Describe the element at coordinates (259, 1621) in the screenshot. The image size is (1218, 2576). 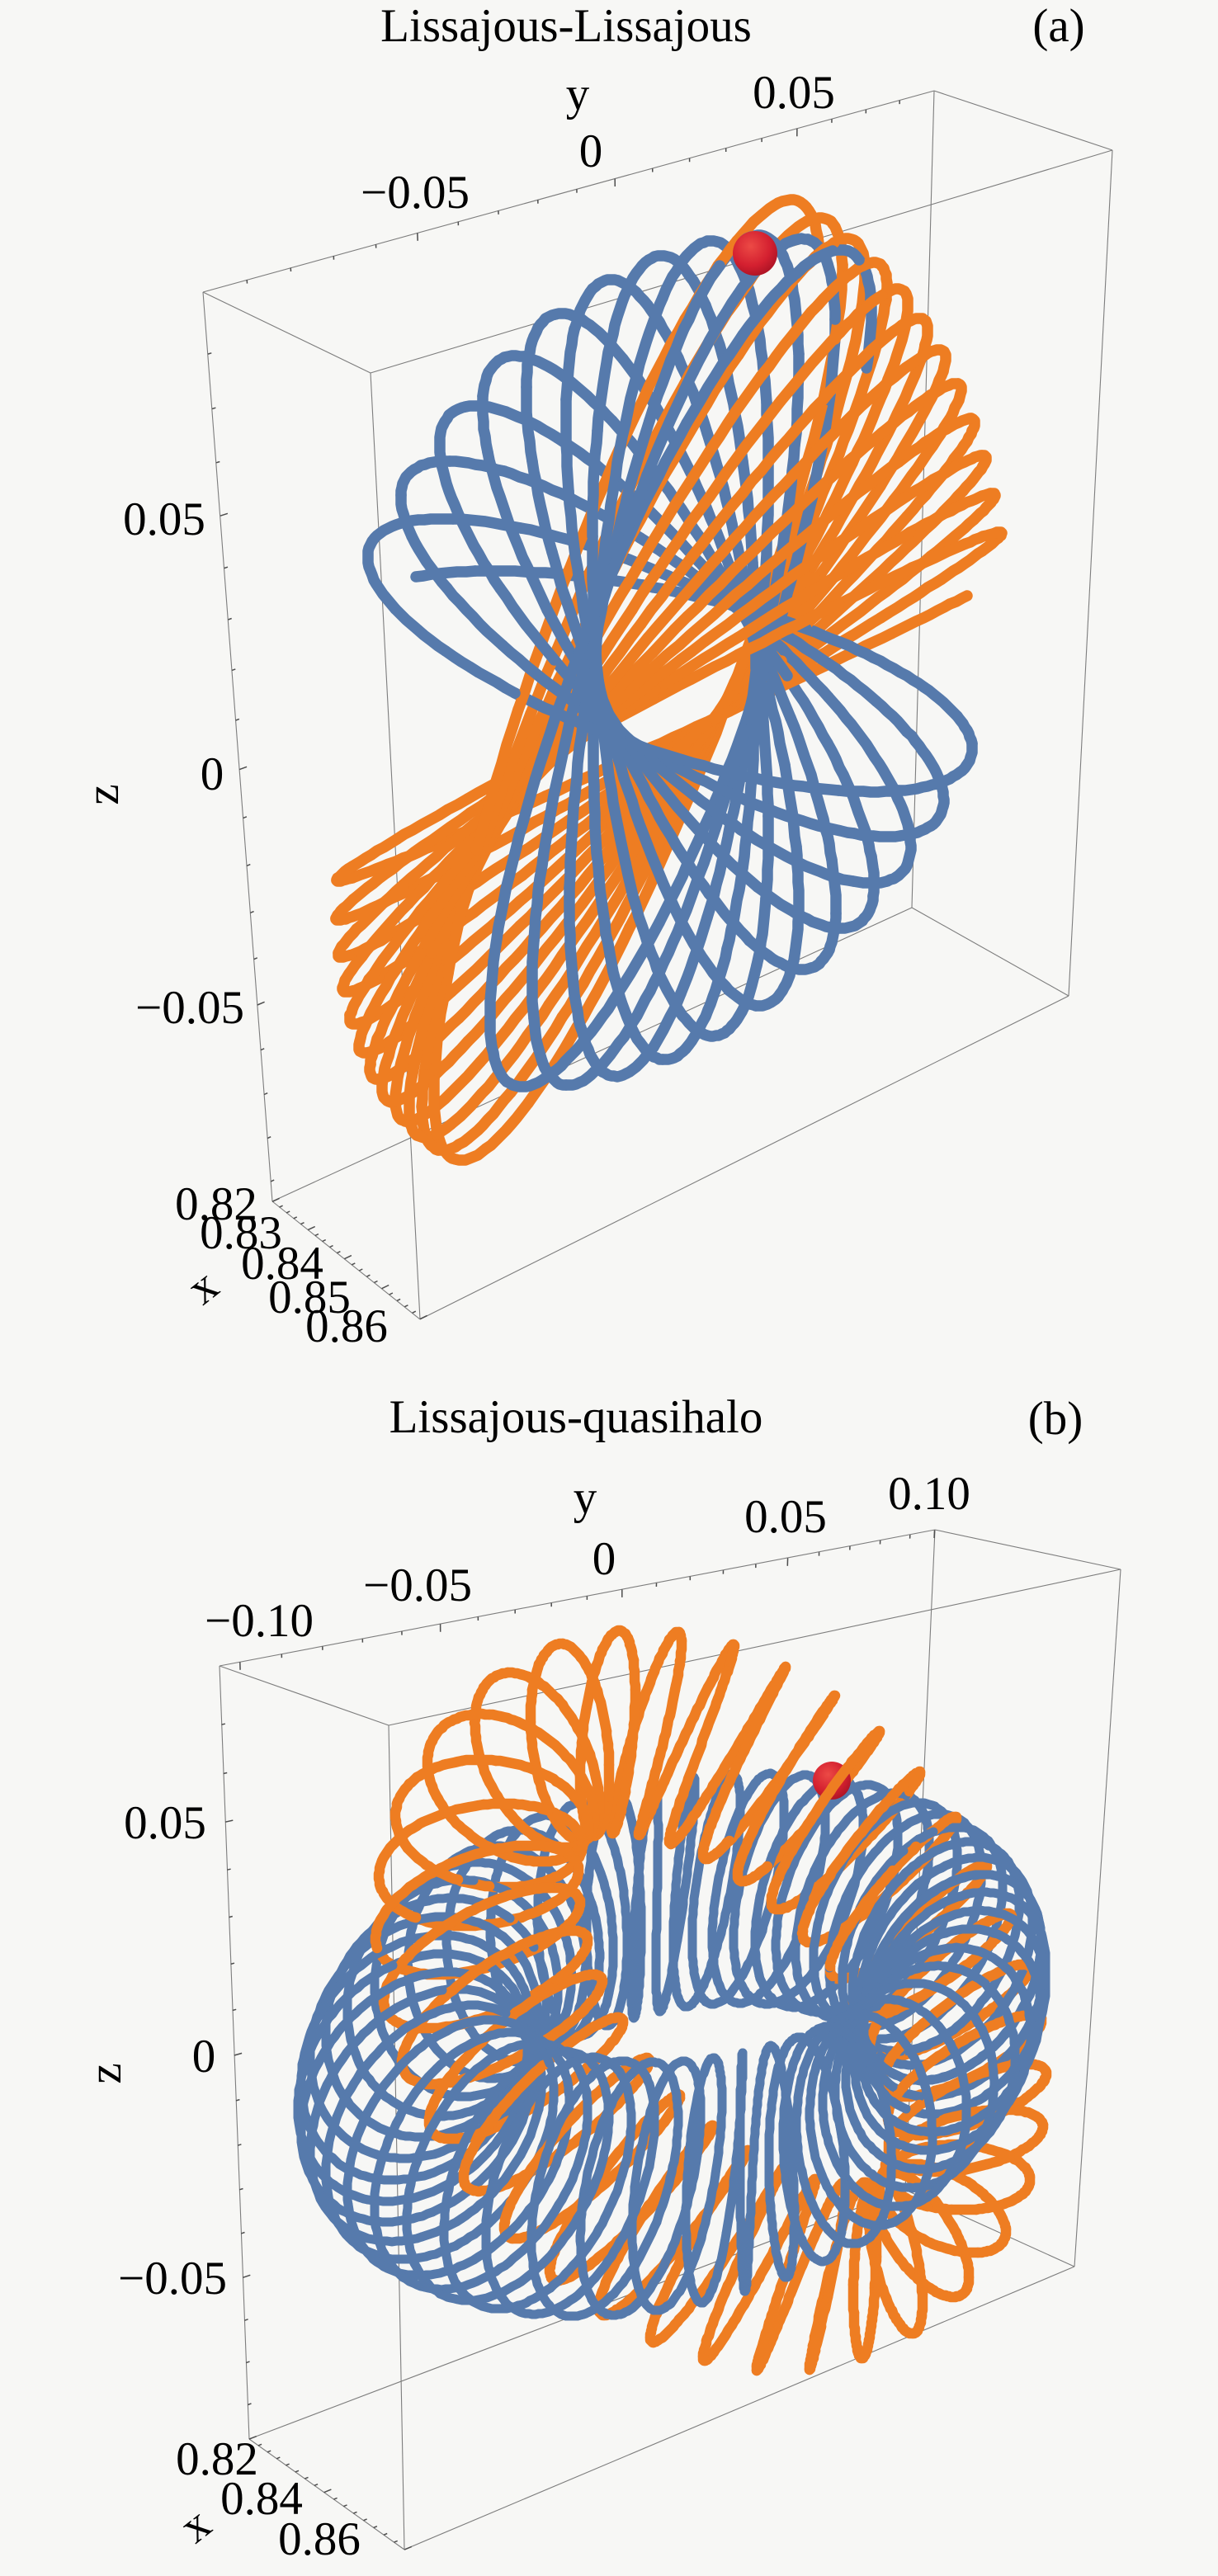
I see `svg-text: −0.10` at that location.